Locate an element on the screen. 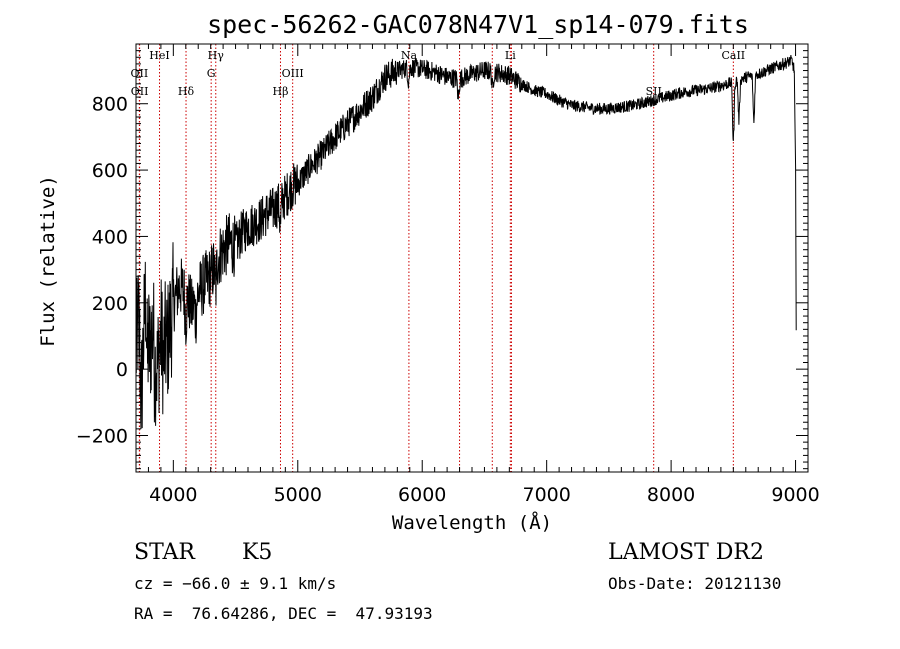 This screenshot has width=900, height=649. line-label-3: Hδ is located at coordinates (186, 91).